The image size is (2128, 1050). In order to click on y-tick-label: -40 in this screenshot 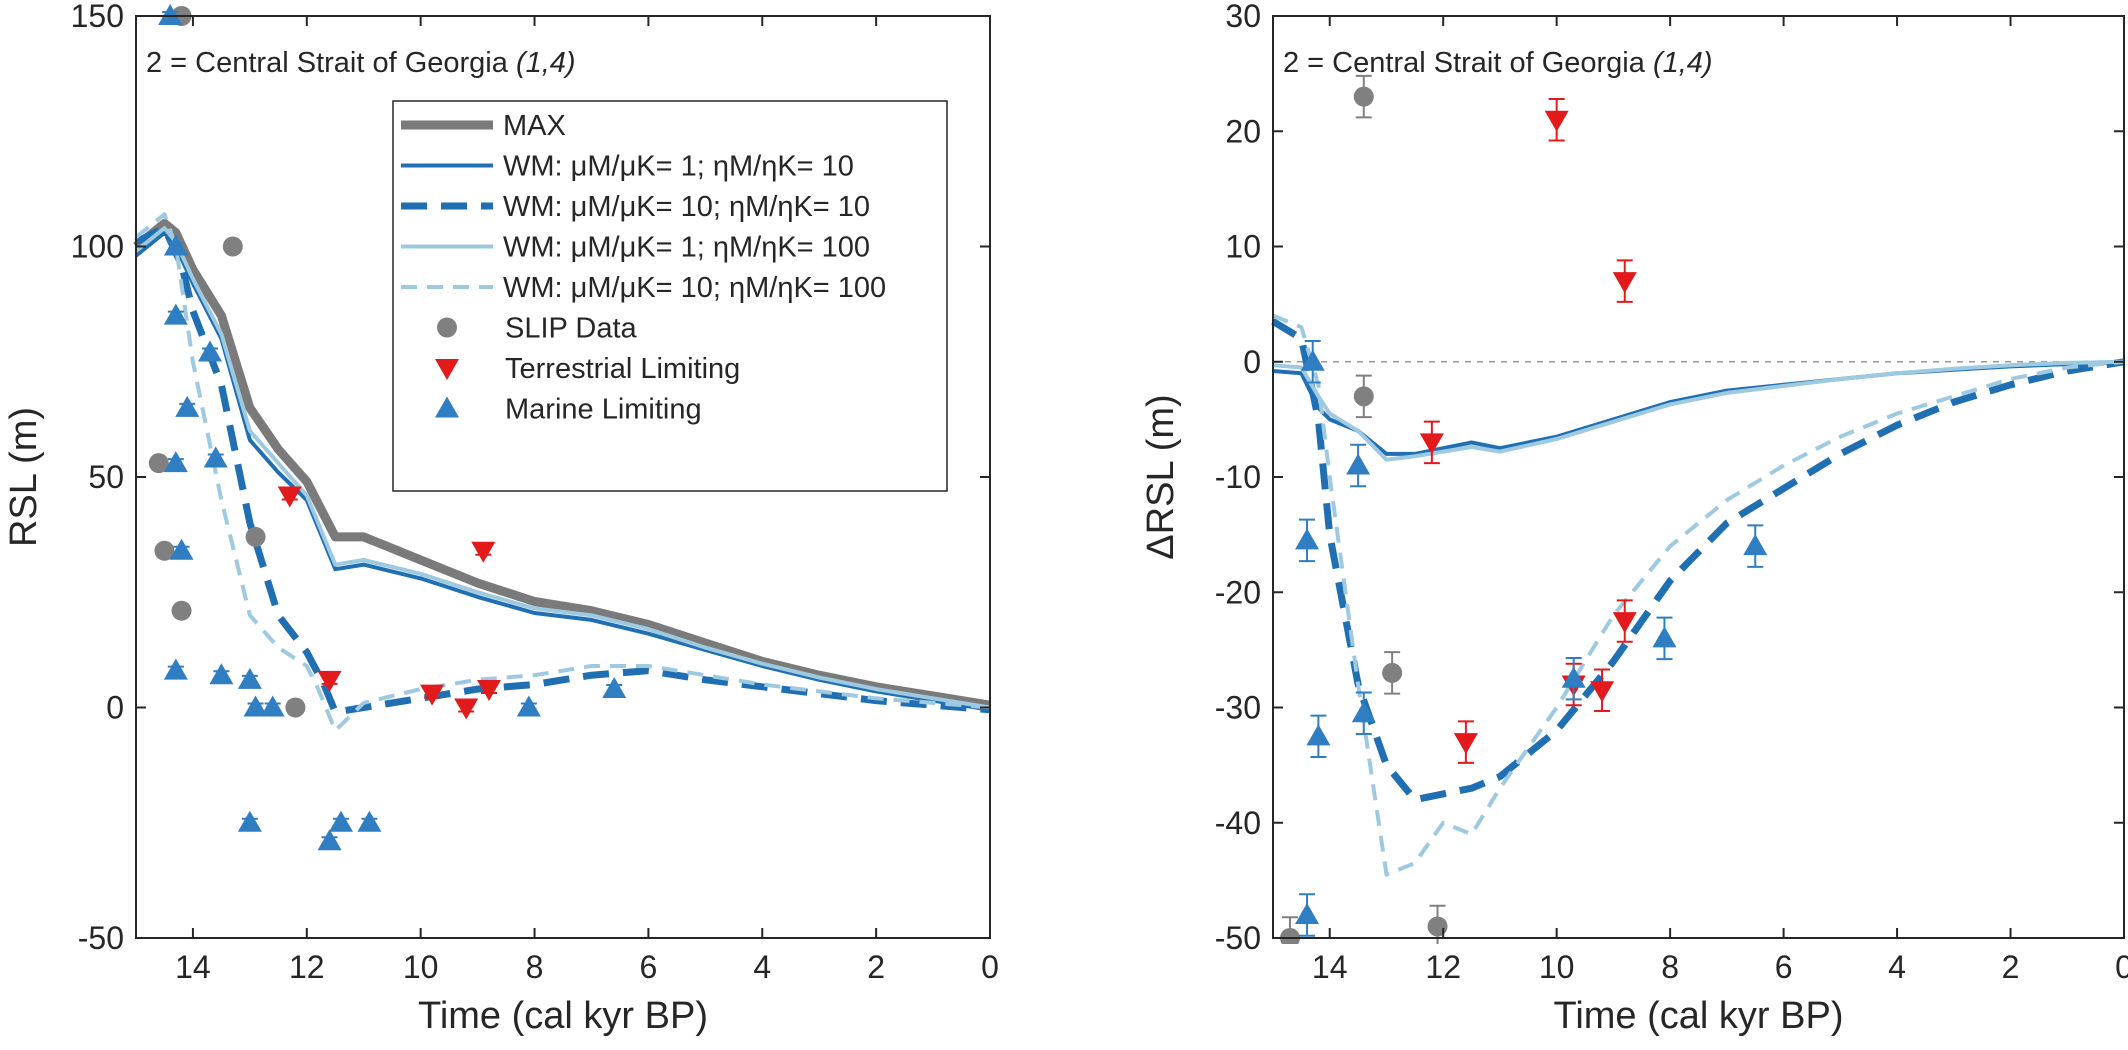, I will do `click(1238, 823)`.